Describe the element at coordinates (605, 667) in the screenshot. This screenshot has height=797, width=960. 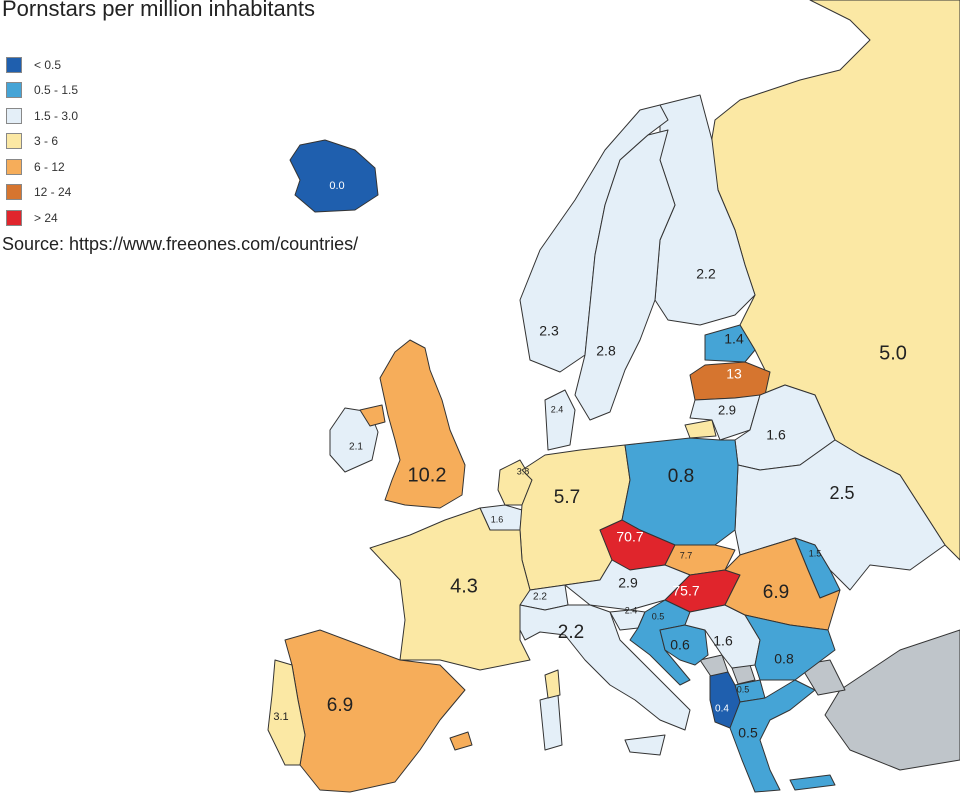
I see `italy-region` at that location.